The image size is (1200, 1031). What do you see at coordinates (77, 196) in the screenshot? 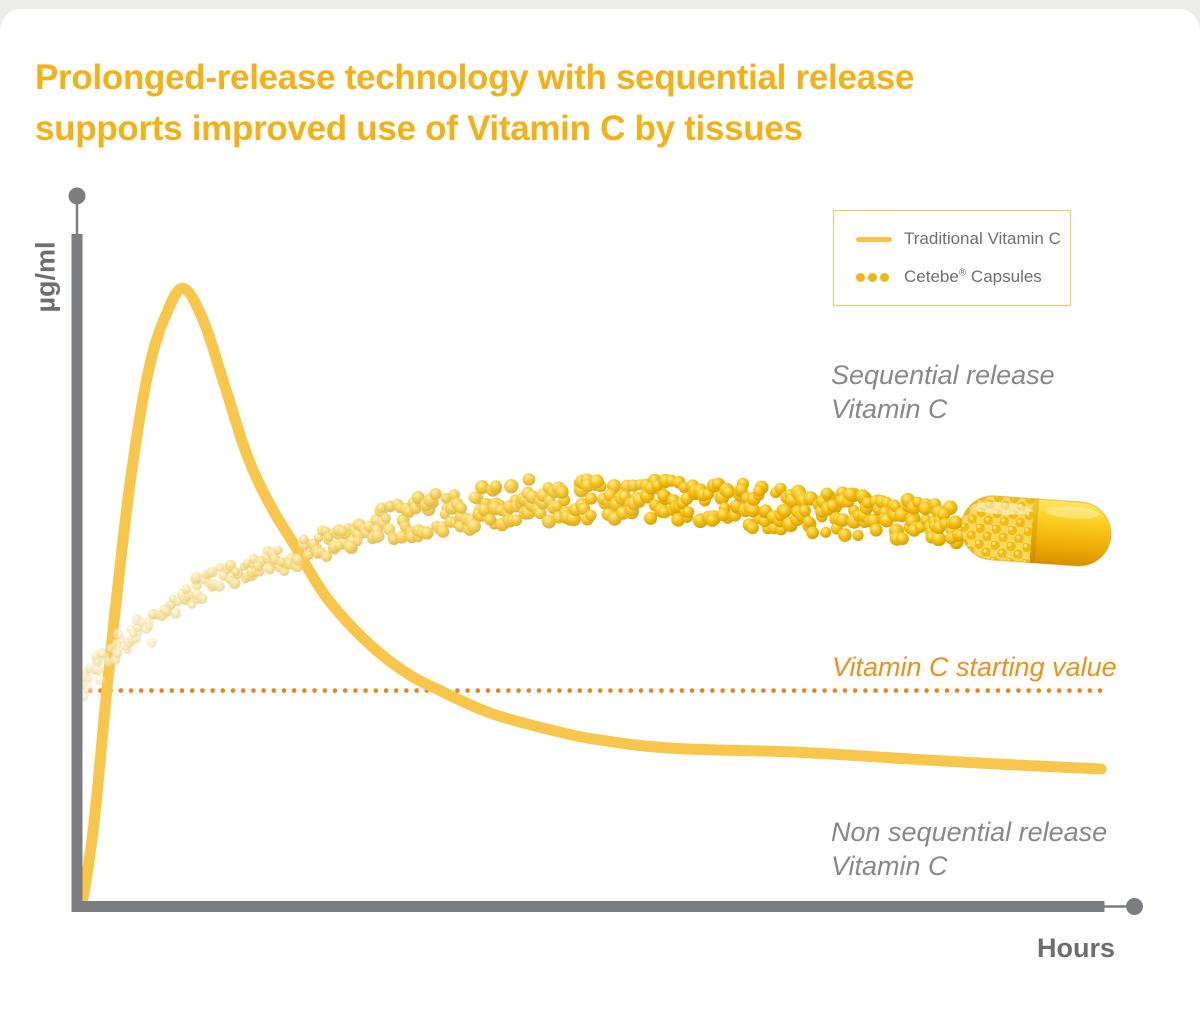
I see `y-axis-arrow-circle` at bounding box center [77, 196].